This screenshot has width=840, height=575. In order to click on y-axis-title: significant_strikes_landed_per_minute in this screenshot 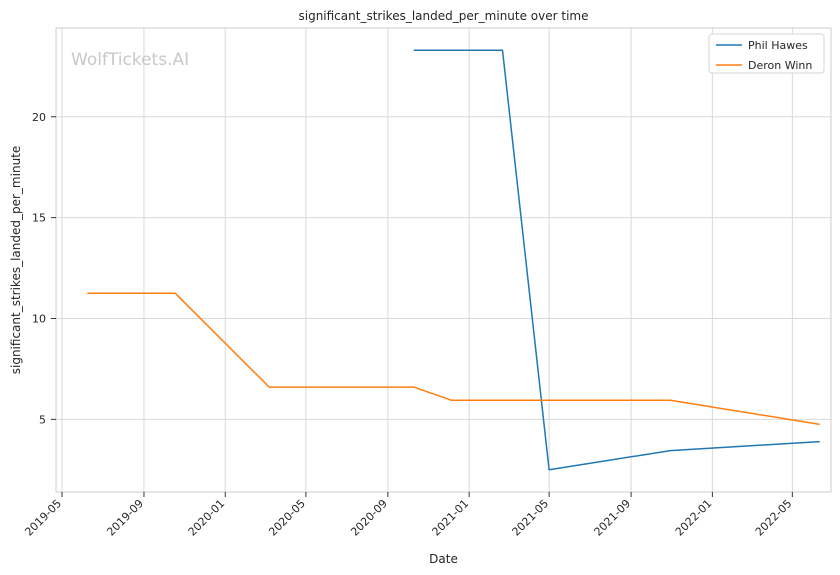, I will do `click(16, 260)`.